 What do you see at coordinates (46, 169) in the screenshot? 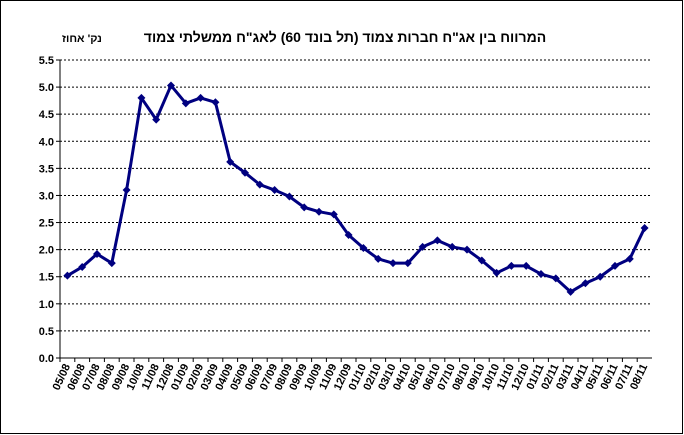
I see `y-tick-label: 3.5` at bounding box center [46, 169].